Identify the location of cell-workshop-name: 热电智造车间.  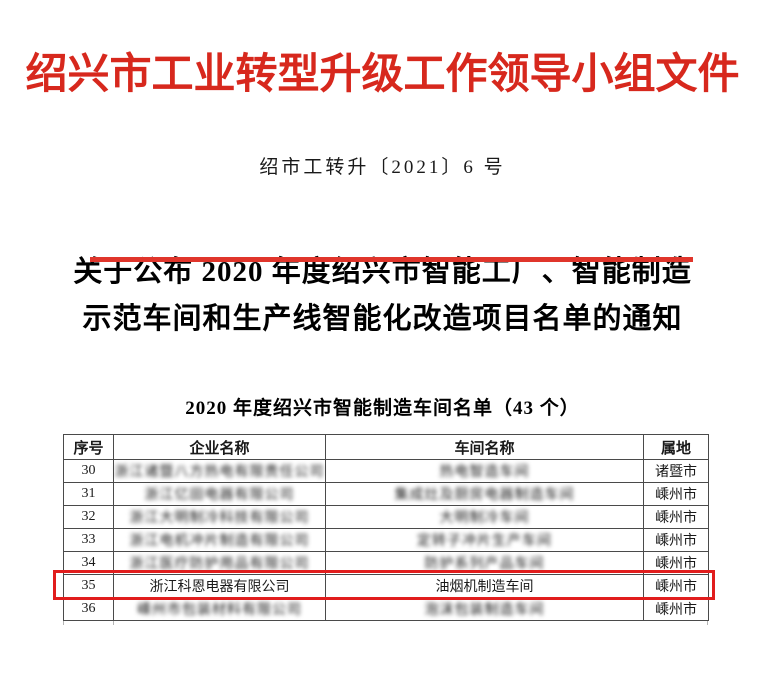
(484, 471).